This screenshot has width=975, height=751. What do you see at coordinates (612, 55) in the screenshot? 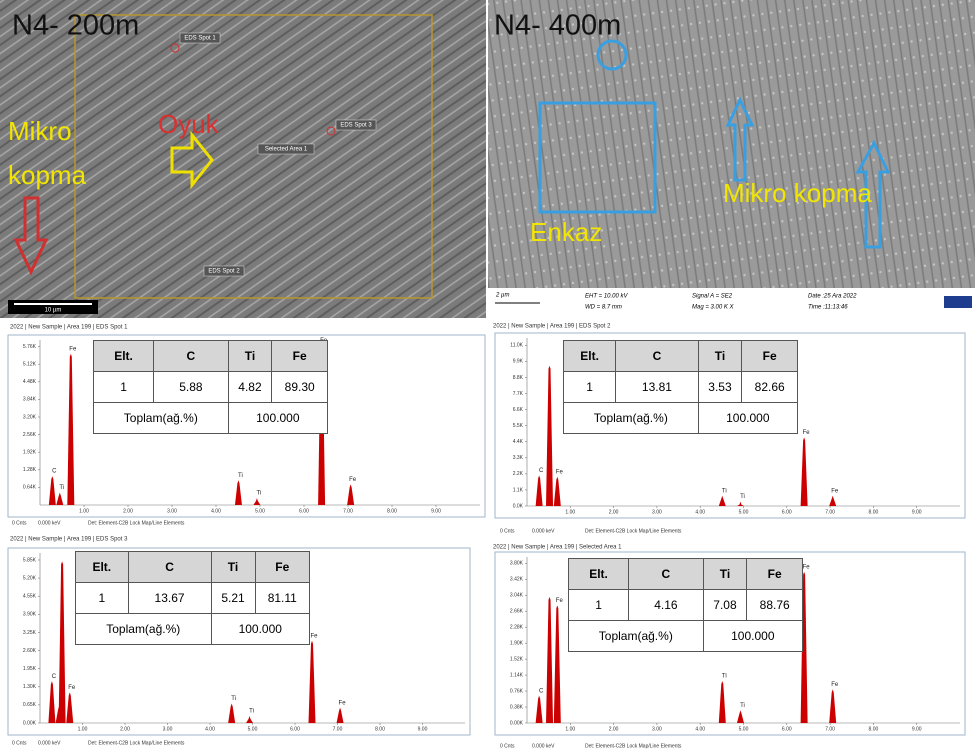
I see `marker-circle` at bounding box center [612, 55].